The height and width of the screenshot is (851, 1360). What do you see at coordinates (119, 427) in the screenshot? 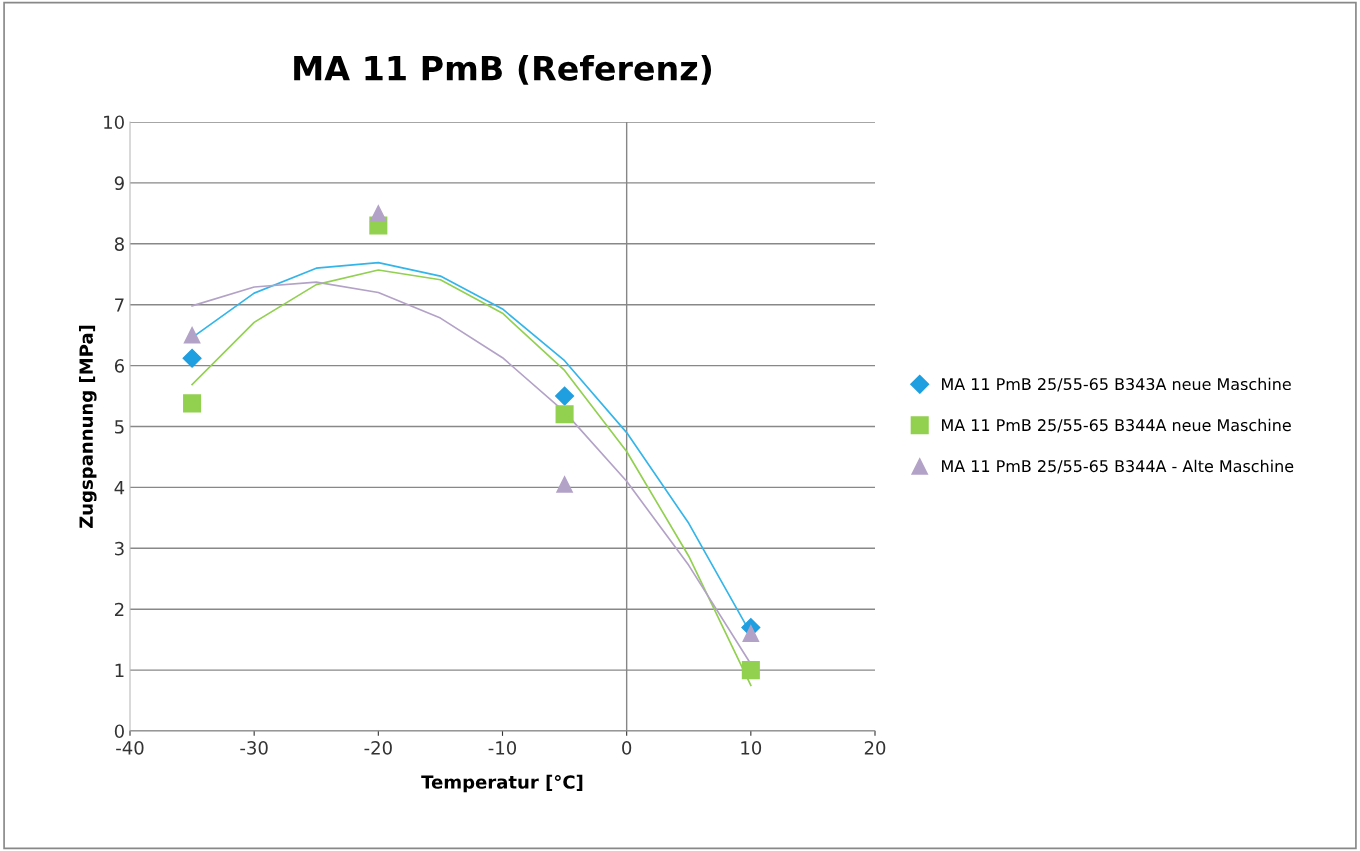
I see `y-tick-label: 5` at bounding box center [119, 427].